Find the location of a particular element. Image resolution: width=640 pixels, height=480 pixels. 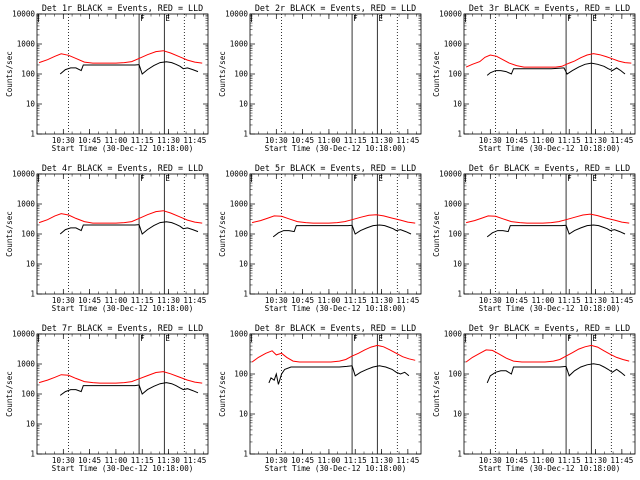

chart-title: Det 4r BLACK = Events, RED = LLD is located at coordinates (122, 168).